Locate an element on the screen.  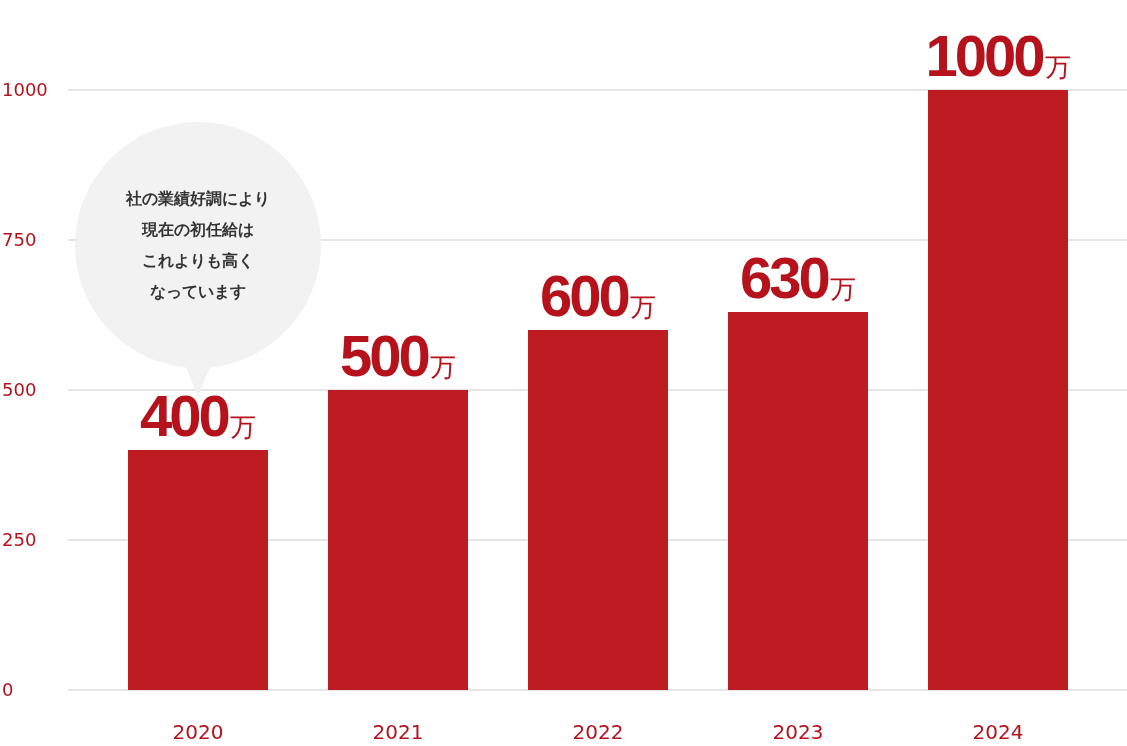
data-label: 630万 is located at coordinates (798, 277).